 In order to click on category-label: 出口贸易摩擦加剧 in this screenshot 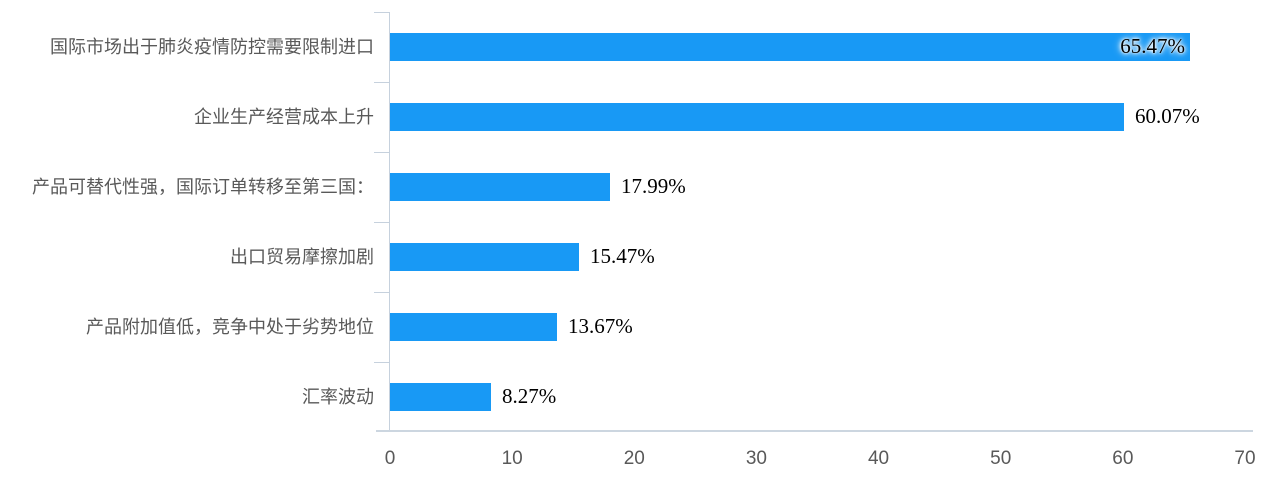, I will do `click(302, 257)`.